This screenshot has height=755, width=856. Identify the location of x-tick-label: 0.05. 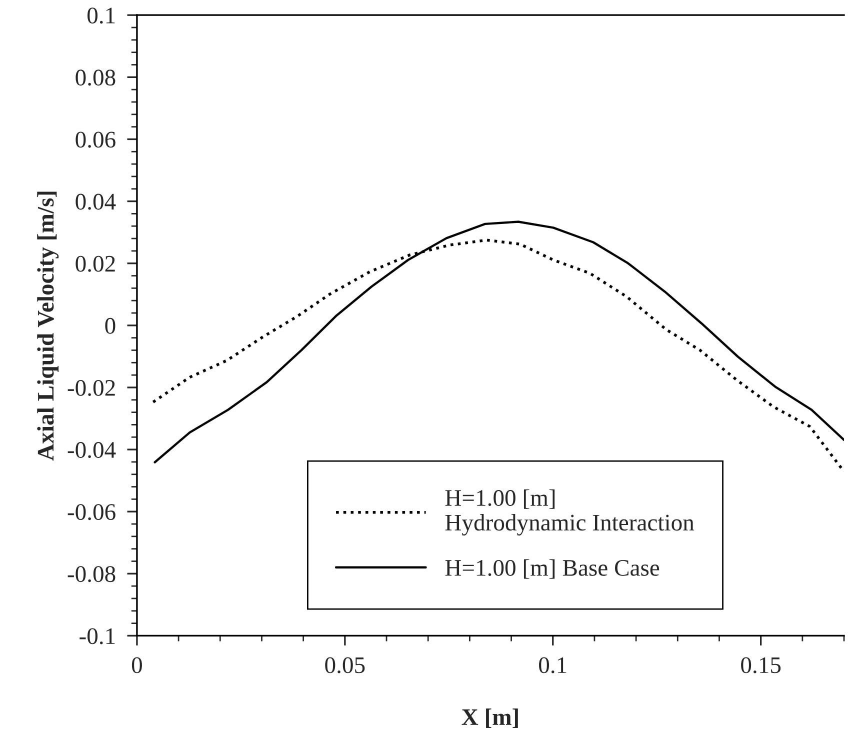
(345, 665).